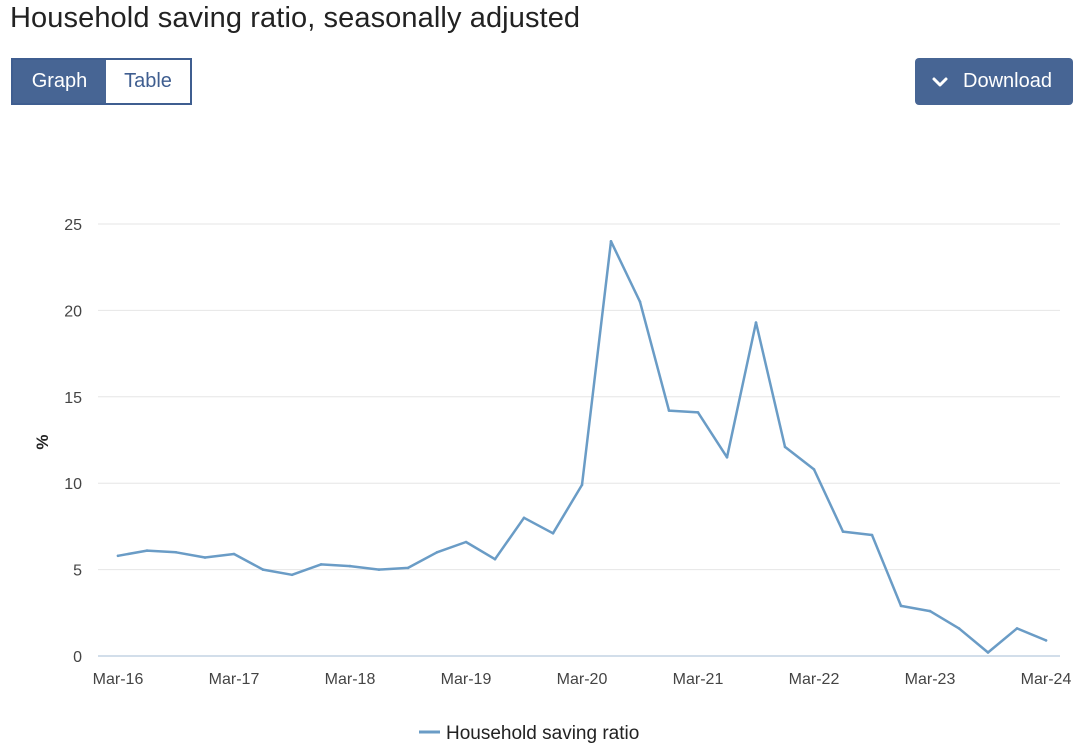 The height and width of the screenshot is (756, 1078). I want to click on legend-label: Household saving ratio, so click(542, 733).